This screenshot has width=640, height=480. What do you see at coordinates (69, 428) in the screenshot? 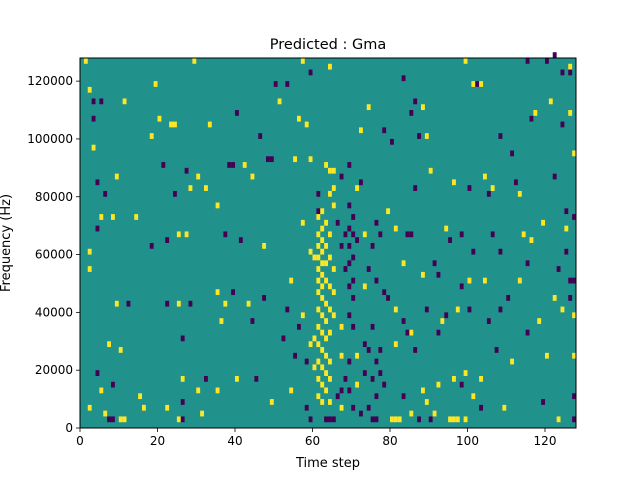
I see `y-tick-label: 0` at bounding box center [69, 428].